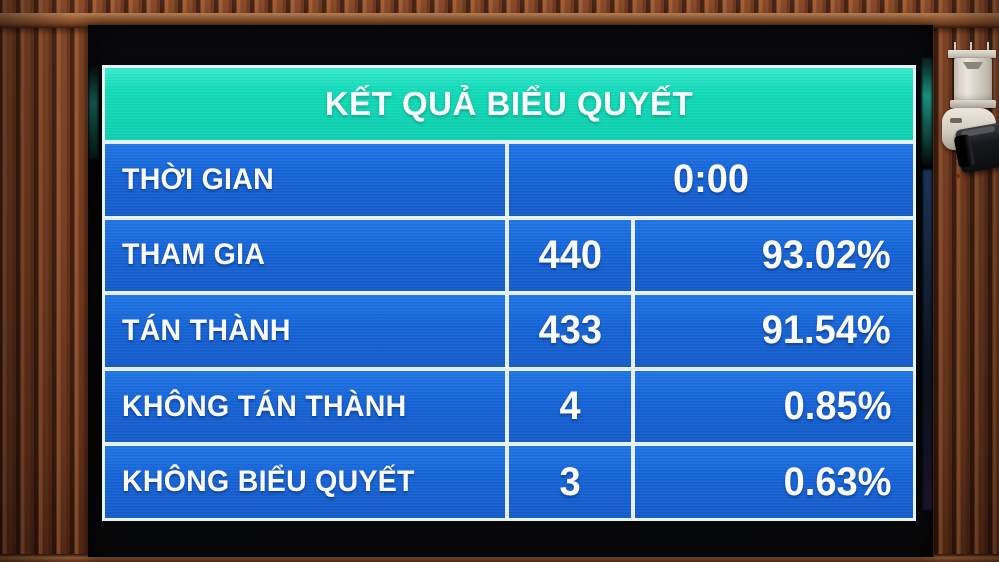  I want to click on camera-vent, so click(973, 65).